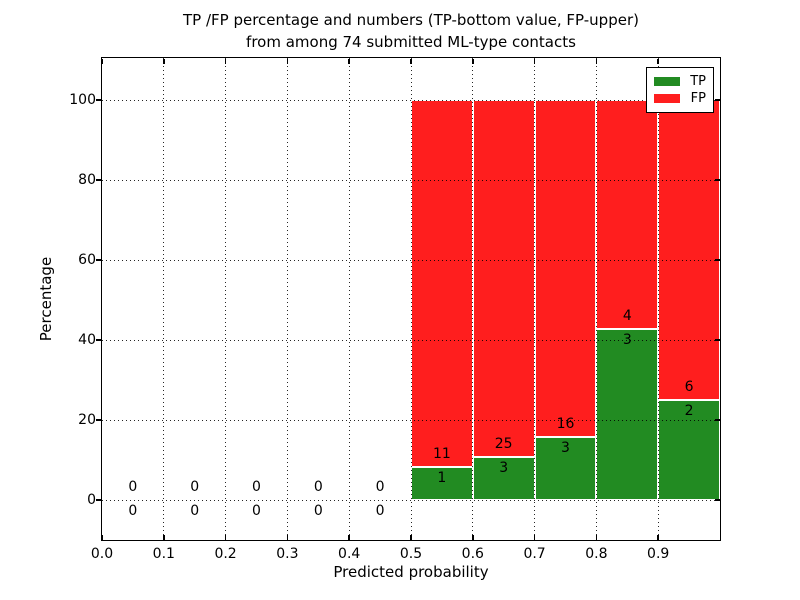 The height and width of the screenshot is (600, 800). What do you see at coordinates (689, 411) in the screenshot?
I see `tp-count-label: 2` at bounding box center [689, 411].